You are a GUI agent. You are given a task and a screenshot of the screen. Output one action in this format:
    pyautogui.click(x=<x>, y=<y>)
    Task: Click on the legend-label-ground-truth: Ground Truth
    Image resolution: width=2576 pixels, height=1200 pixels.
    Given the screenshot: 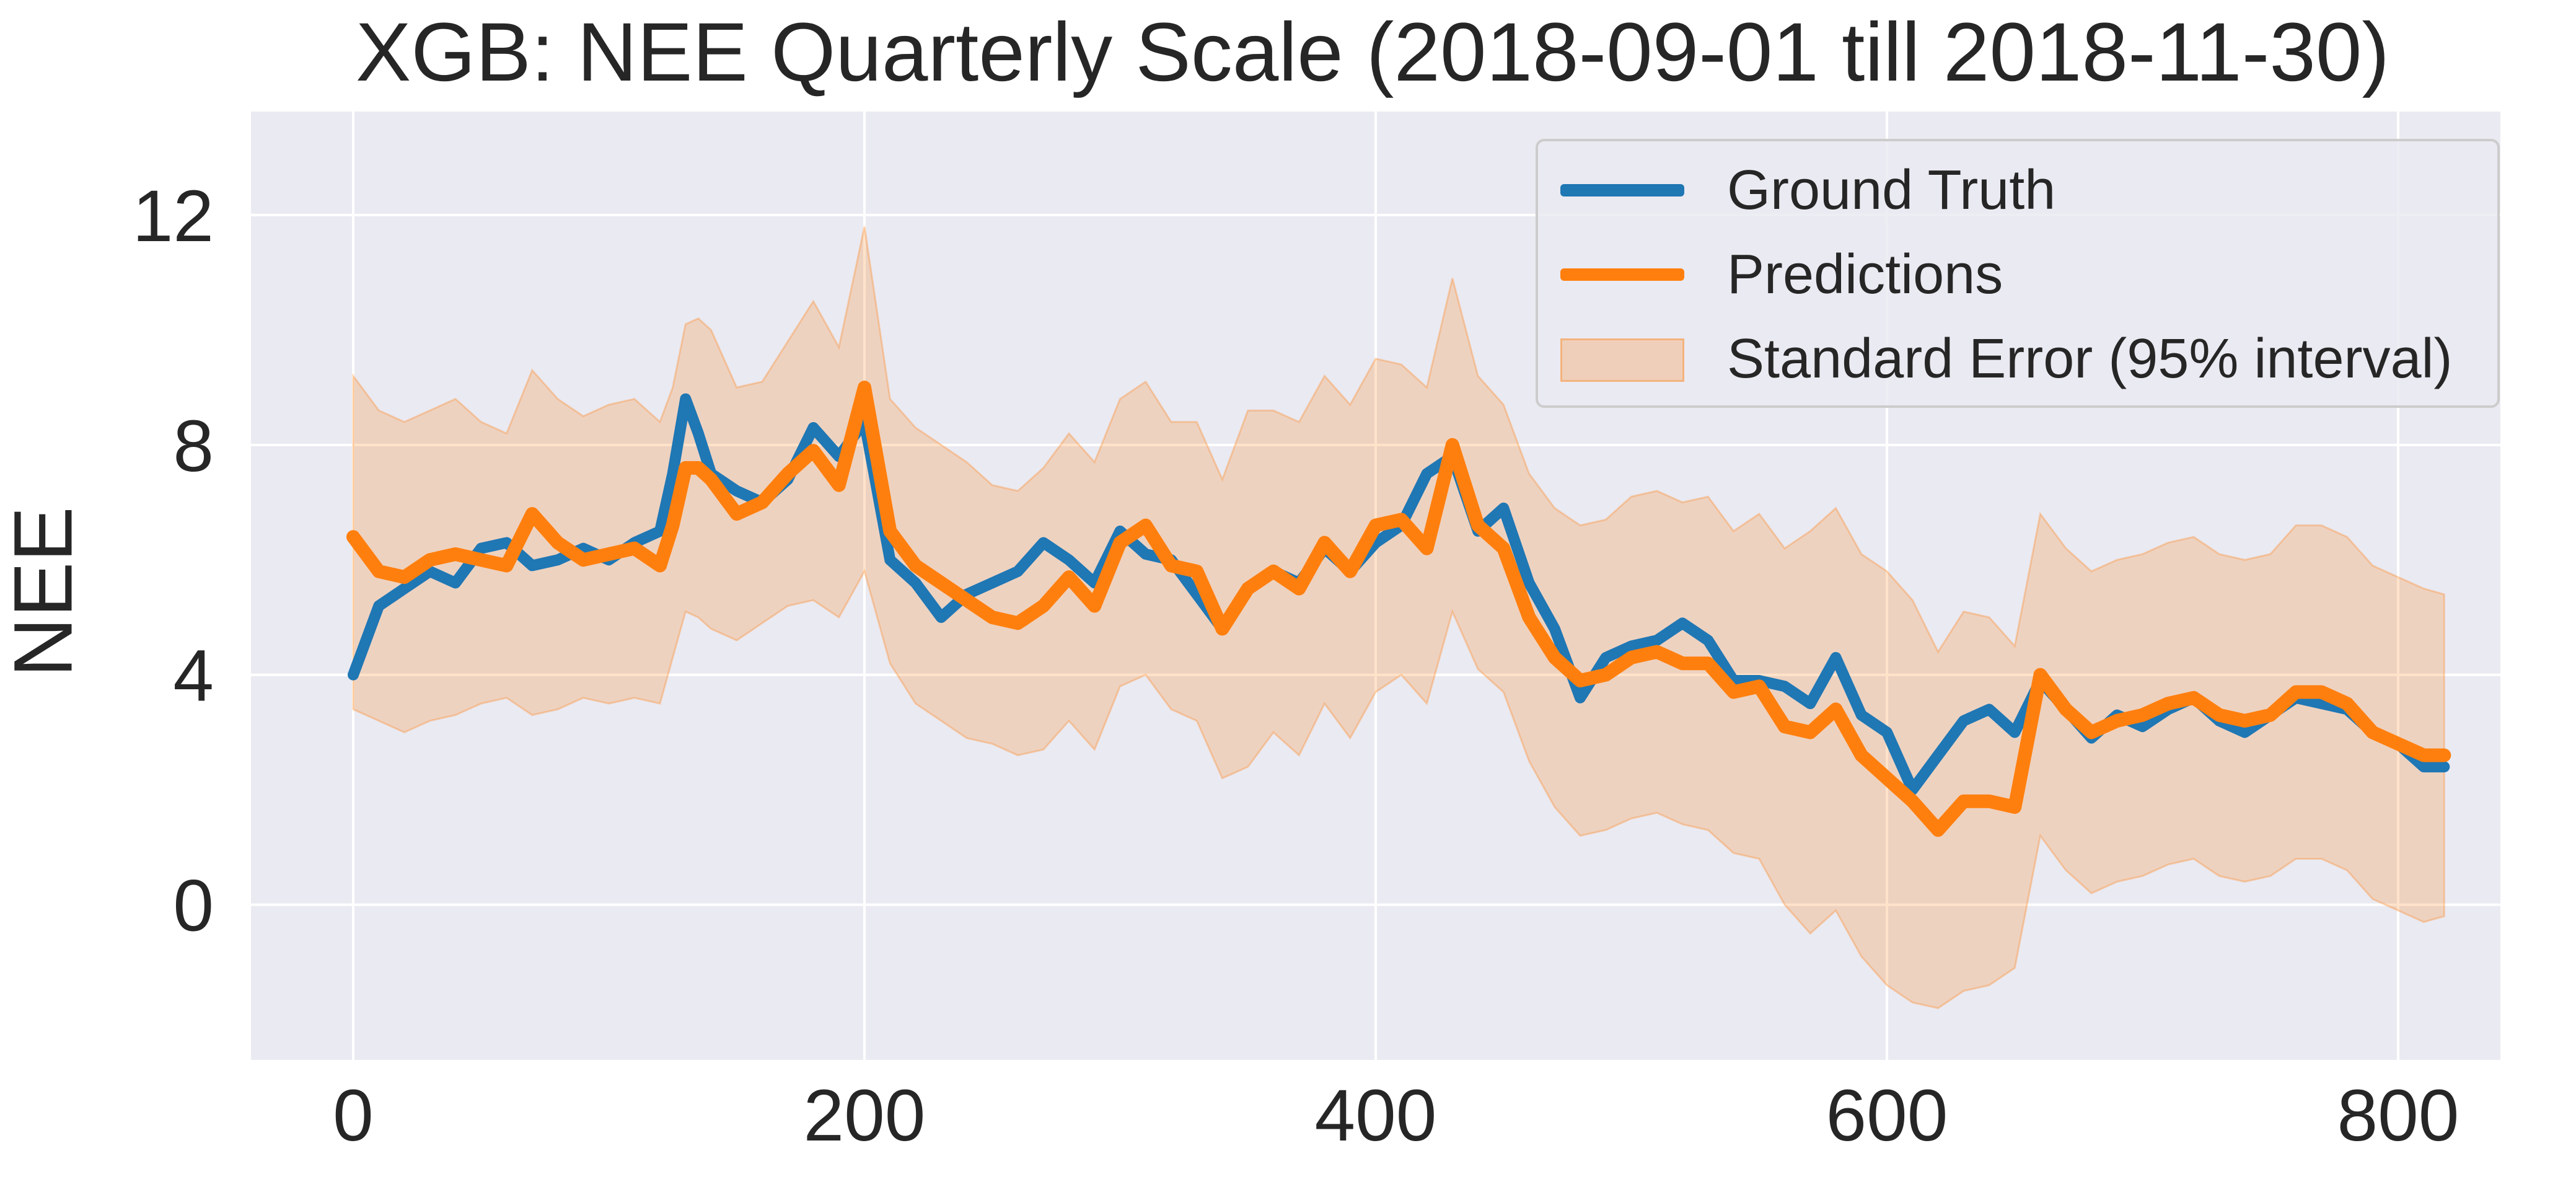 What is the action you would take?
    pyautogui.click(x=1892, y=190)
    